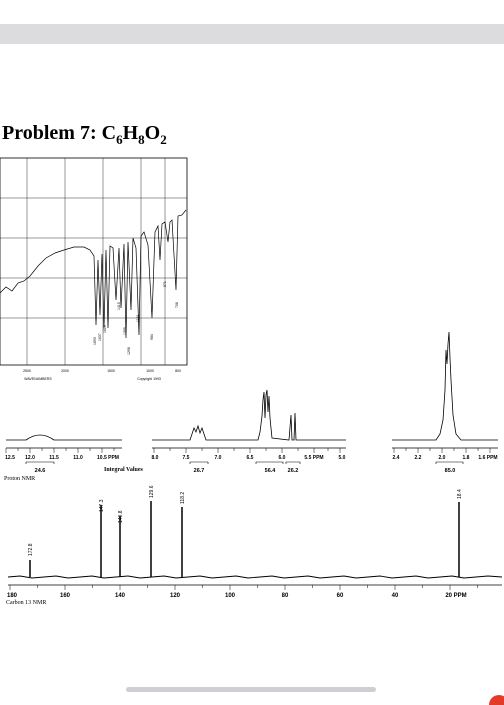 The width and height of the screenshot is (504, 705). Describe the element at coordinates (460, 494) in the screenshot. I see `carbon-peak-label: 18.4` at that location.